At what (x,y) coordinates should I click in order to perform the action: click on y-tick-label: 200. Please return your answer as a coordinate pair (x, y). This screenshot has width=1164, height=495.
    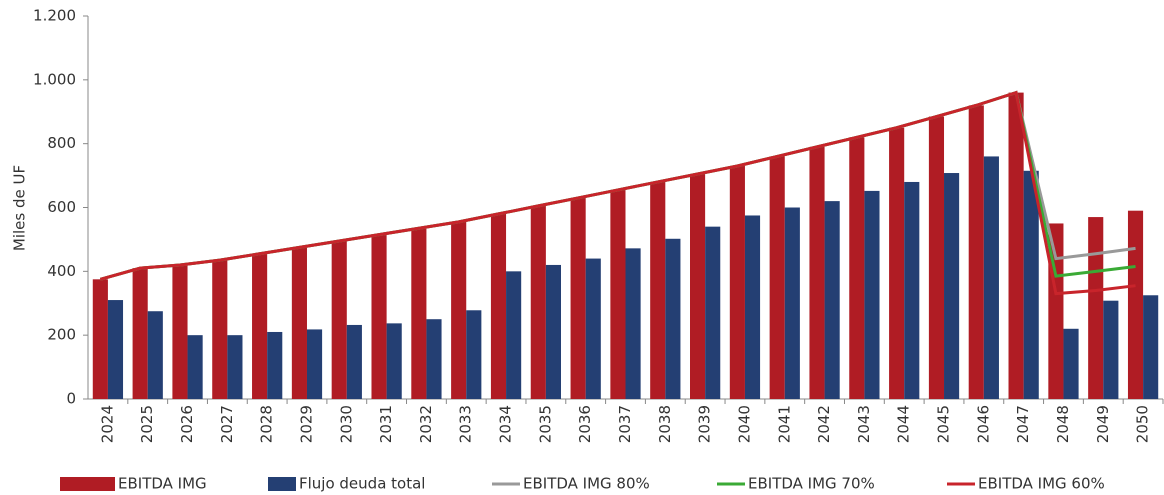
    Looking at the image, I should click on (61, 335).